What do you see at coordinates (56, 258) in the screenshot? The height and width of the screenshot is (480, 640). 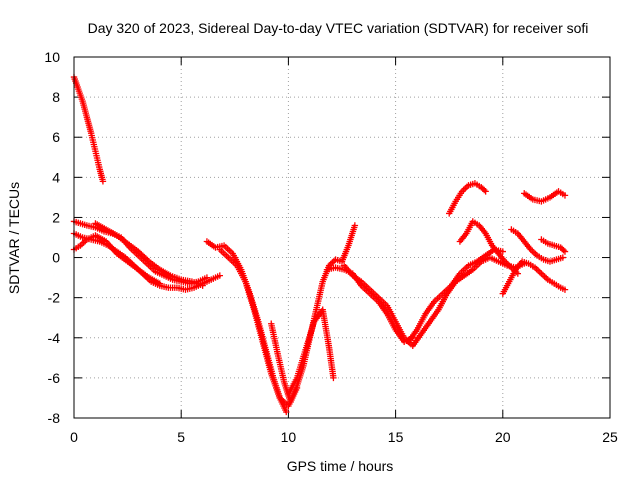 I see `y-tick-label: 0` at bounding box center [56, 258].